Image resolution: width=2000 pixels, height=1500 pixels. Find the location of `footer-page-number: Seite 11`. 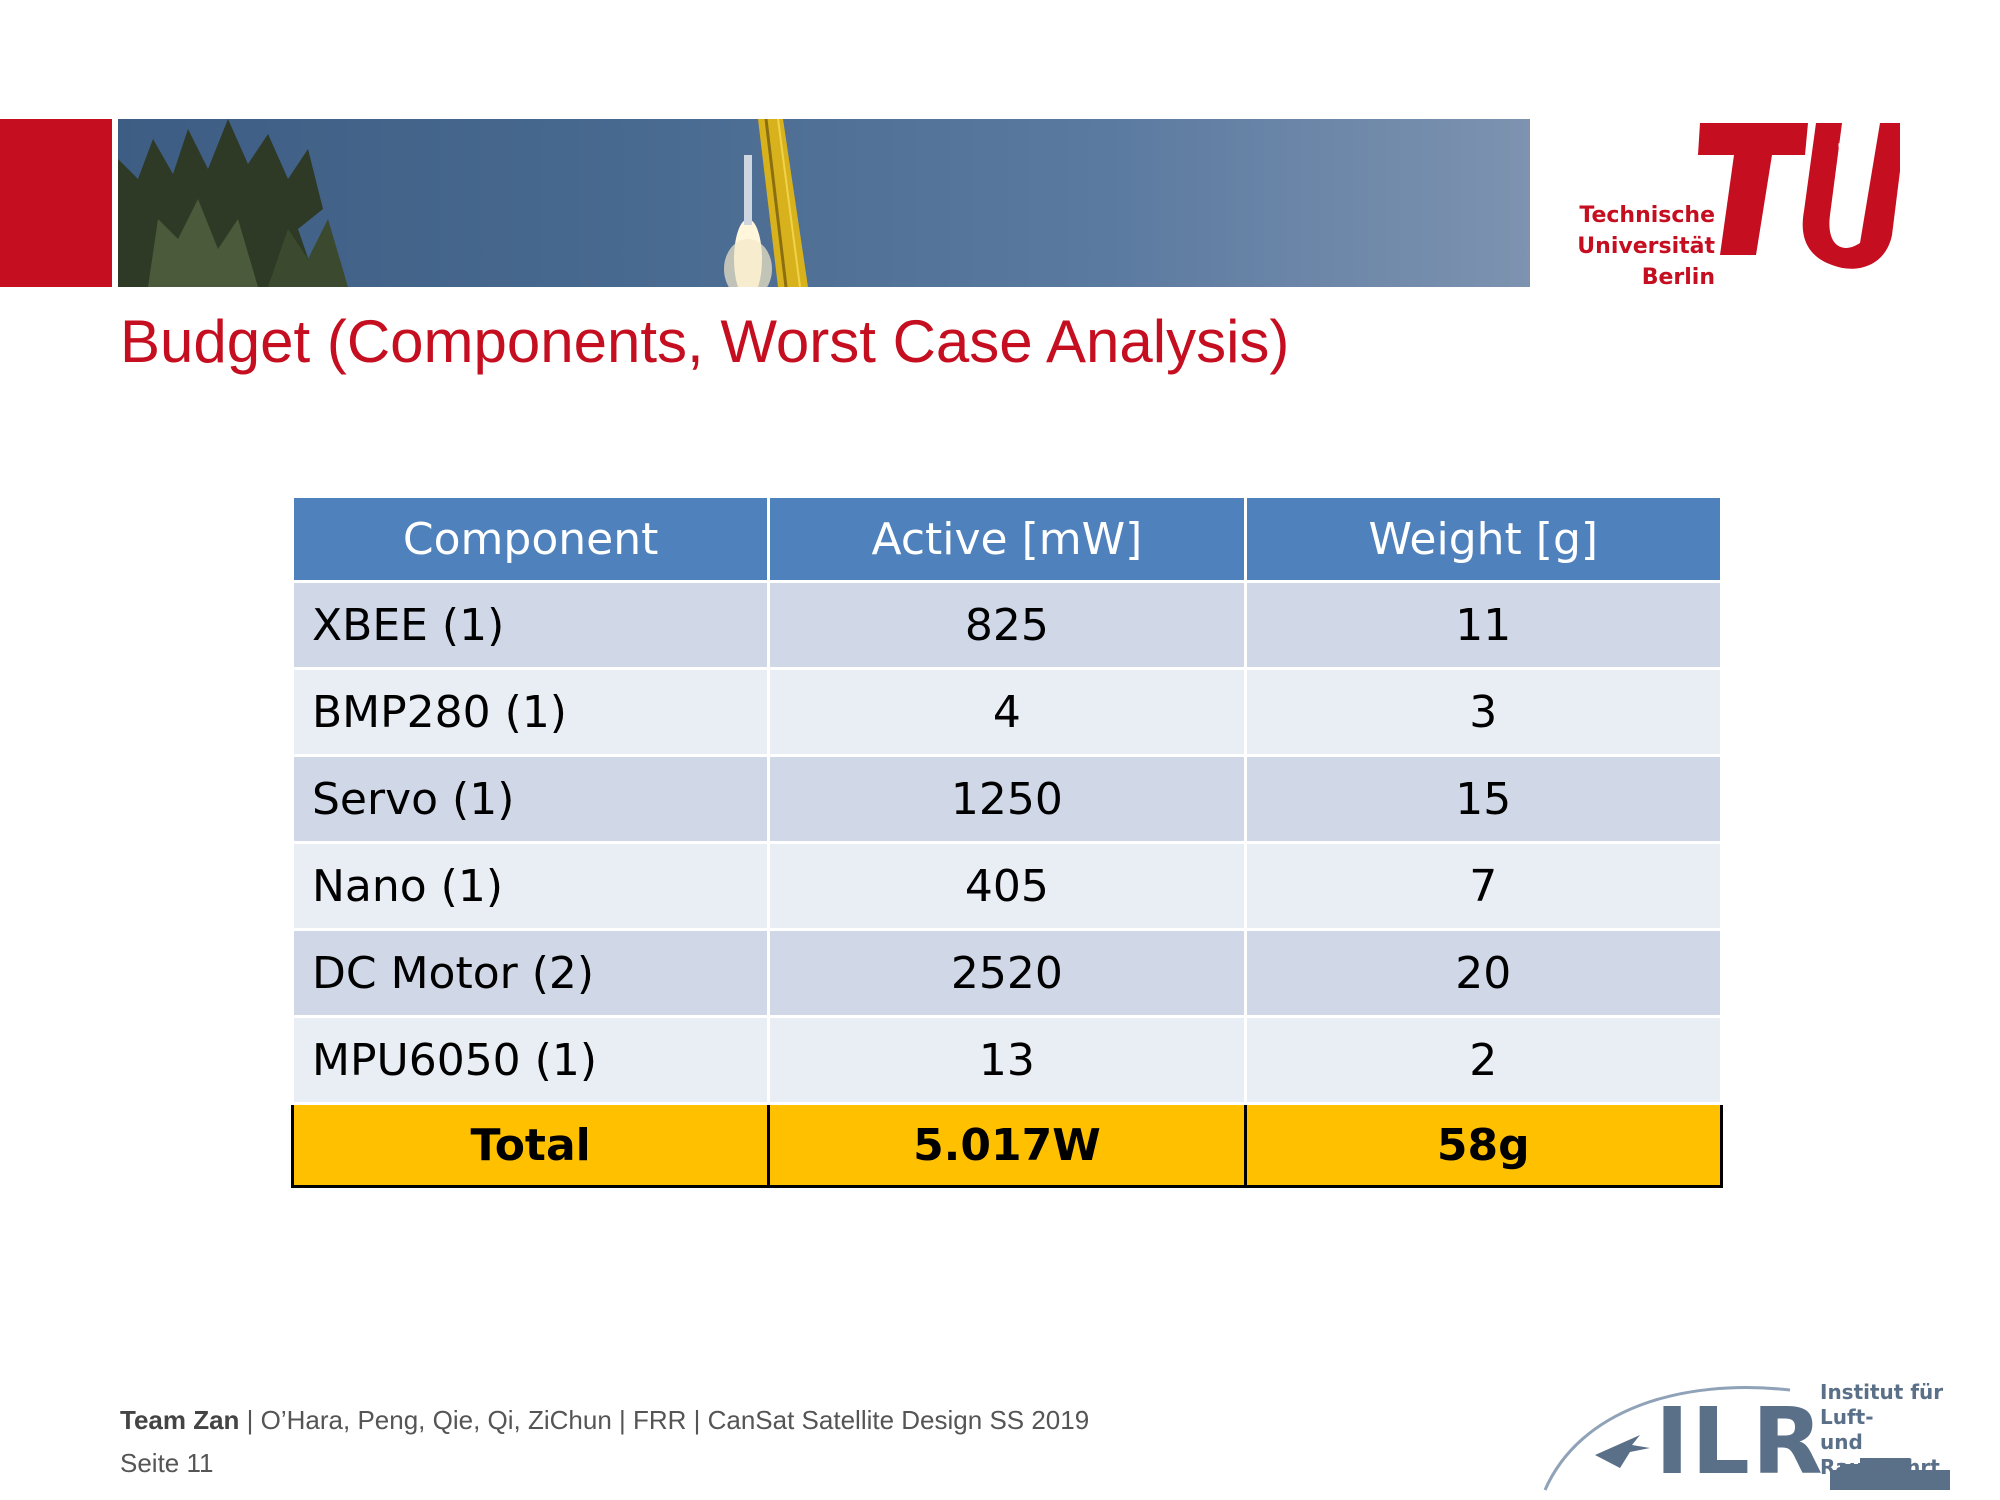

footer-page-number: Seite 11 is located at coordinates (167, 1463).